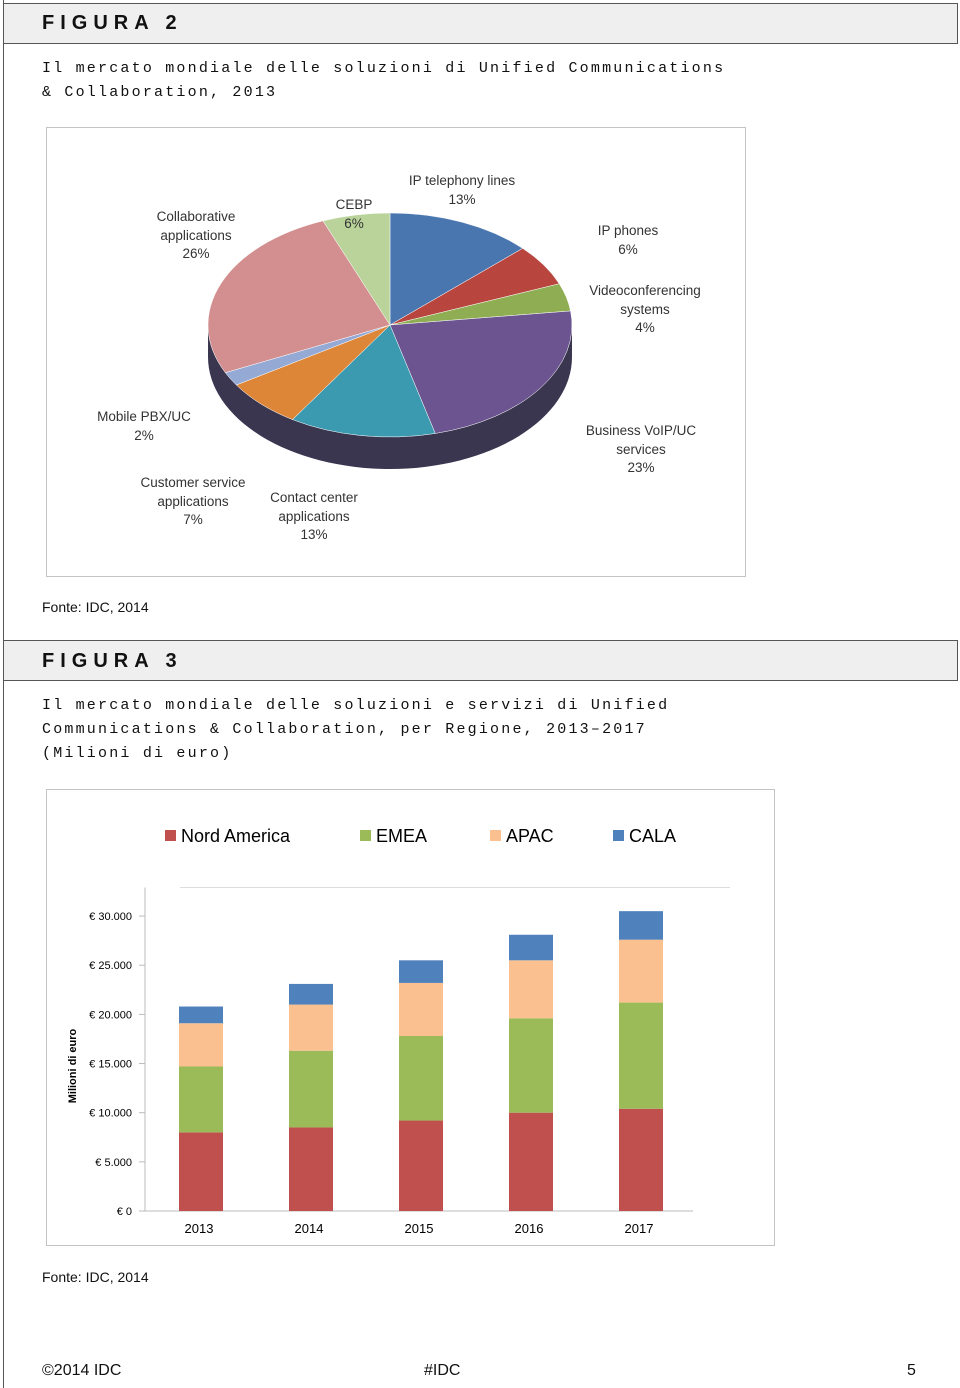 The image size is (960, 1388). Describe the element at coordinates (645, 300) in the screenshot. I see `slice-name: Videoconferencing systems` at that location.